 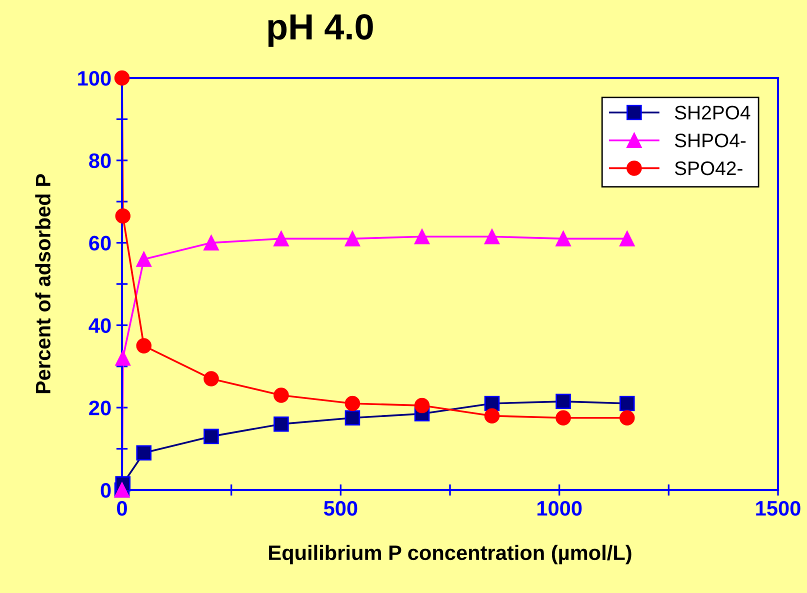 What do you see at coordinates (778, 508) in the screenshot?
I see `x-tick-label: 1500` at bounding box center [778, 508].